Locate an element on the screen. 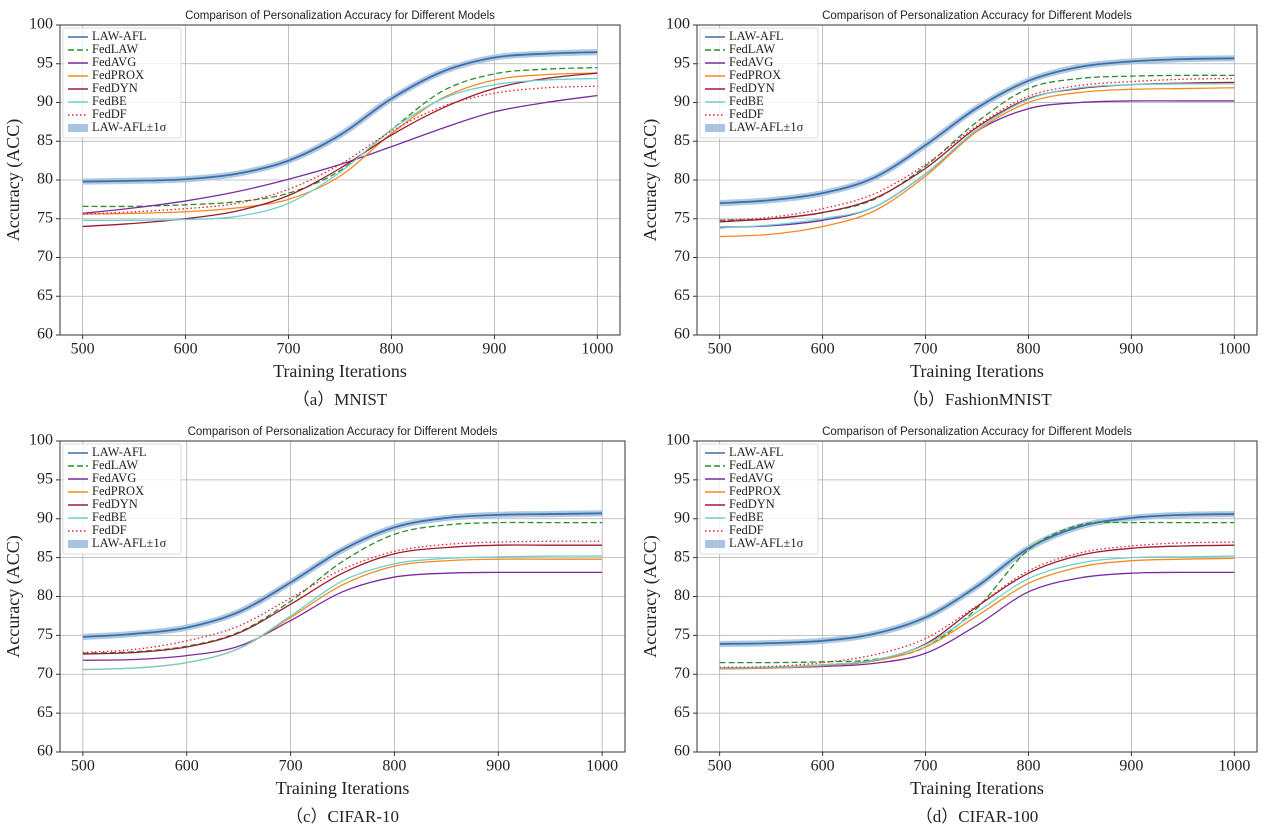 The image size is (1265, 829). legend-label: LAW-AFL is located at coordinates (756, 36).